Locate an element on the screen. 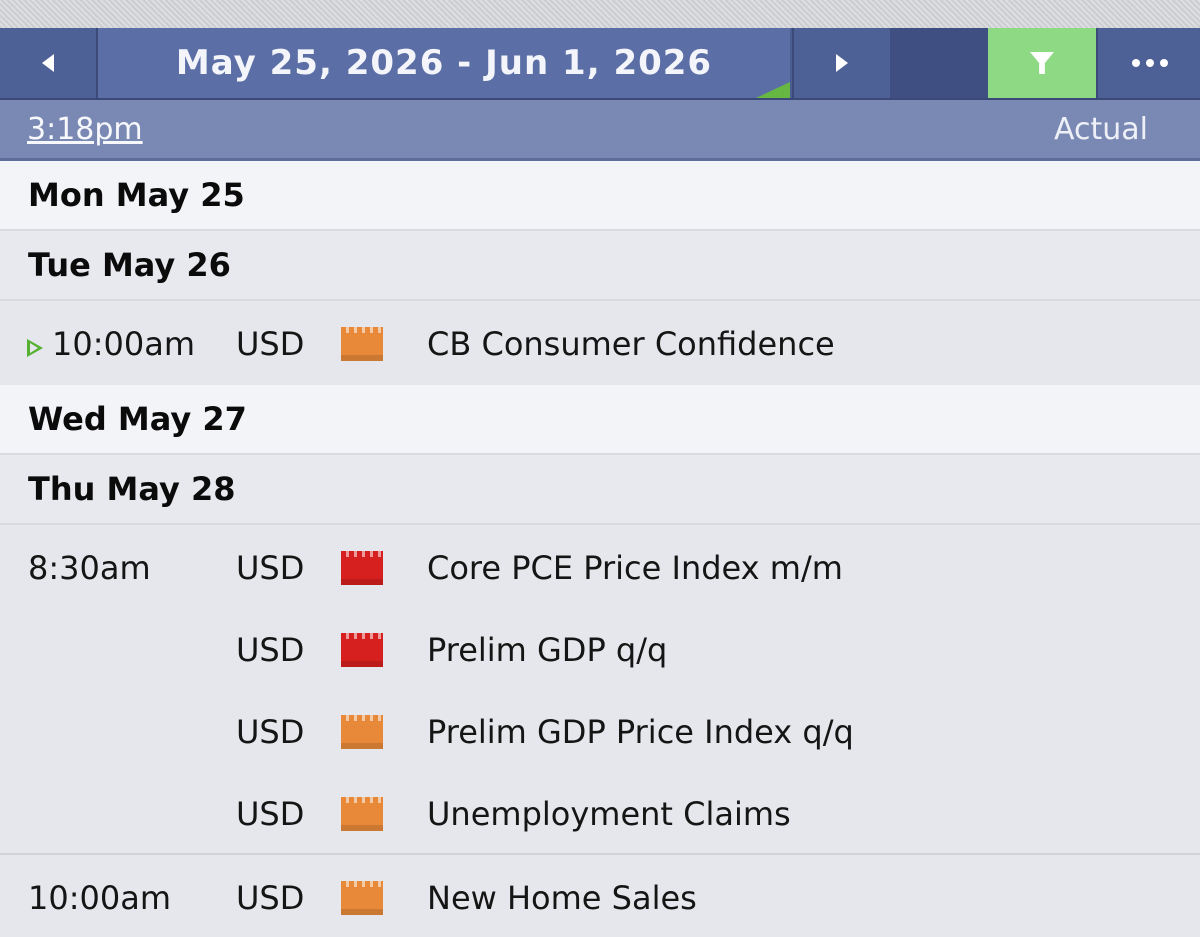 This screenshot has width=1200, height=937. event-title: New Home Sales is located at coordinates (562, 898).